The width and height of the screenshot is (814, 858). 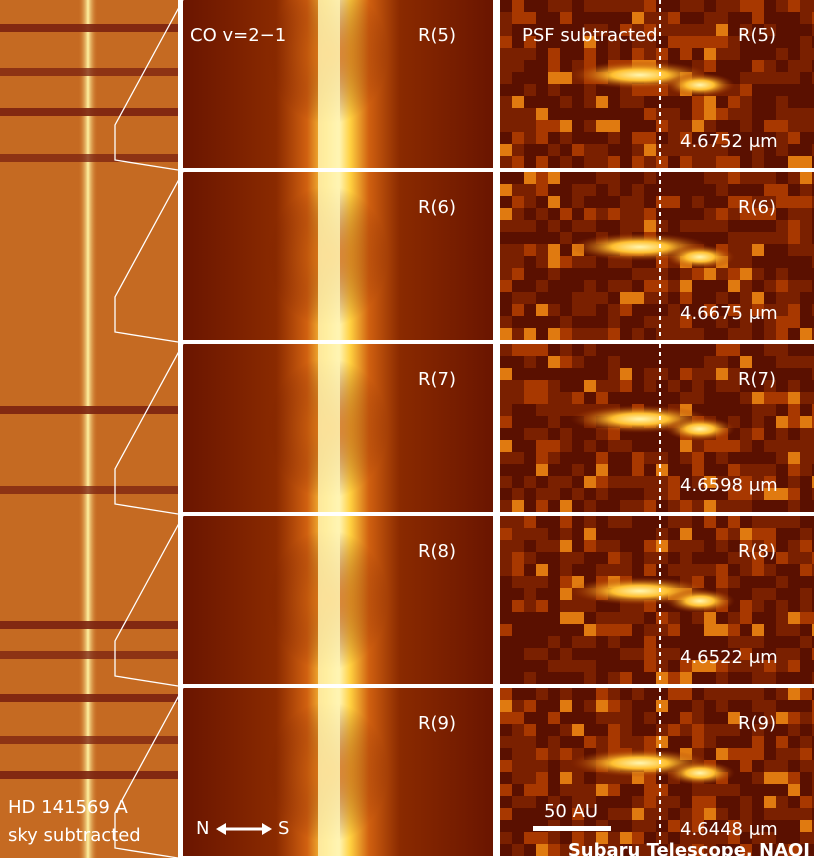 What do you see at coordinates (68, 807) in the screenshot?
I see `target-label: HD 141569 A` at bounding box center [68, 807].